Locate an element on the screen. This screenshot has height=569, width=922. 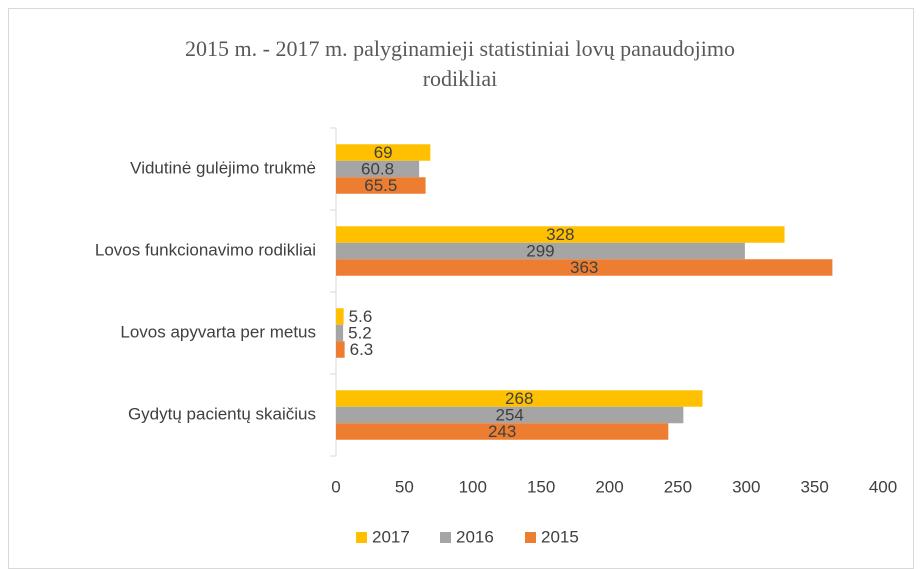
data-label: 60.8 is located at coordinates (377, 168).